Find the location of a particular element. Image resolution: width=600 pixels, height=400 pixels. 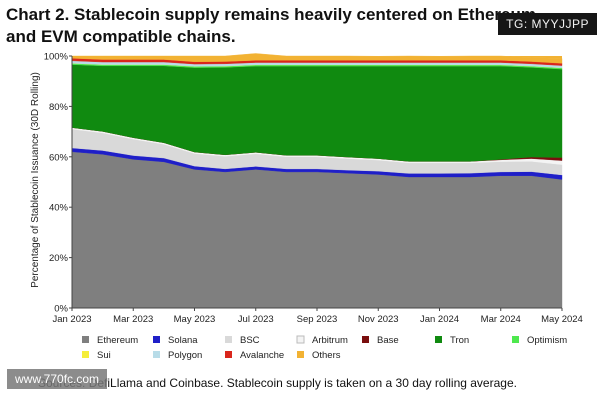

x-tick-label: Jan 2023 is located at coordinates (71, 319).